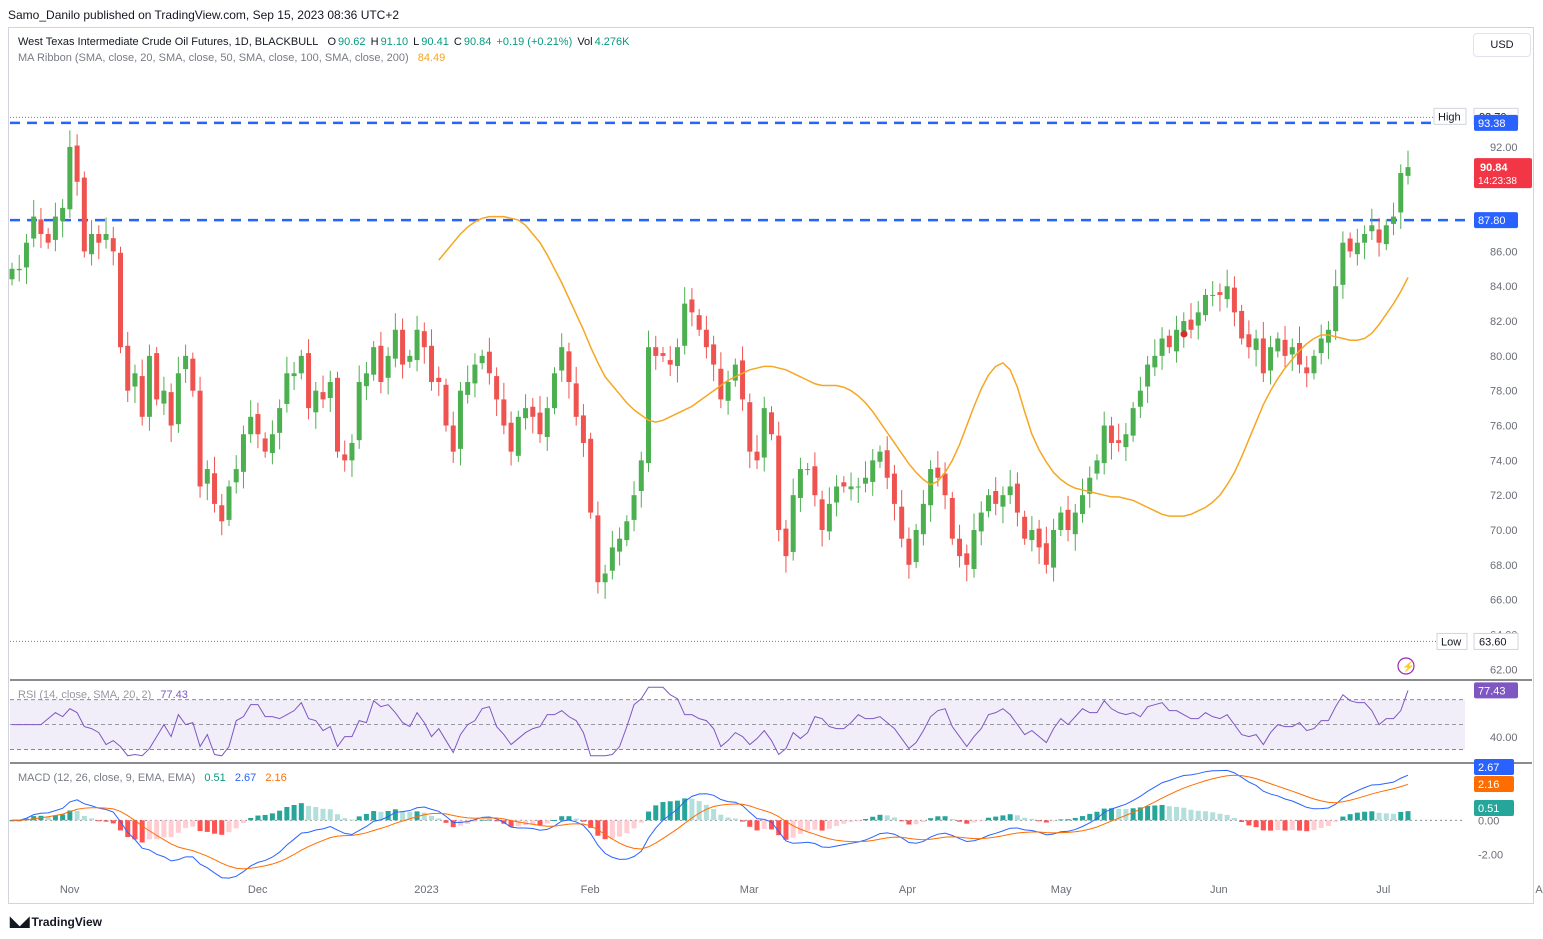 The height and width of the screenshot is (939, 1543). What do you see at coordinates (56, 921) in the screenshot?
I see `tradingview-logo: ◣◢ TradingView` at bounding box center [56, 921].